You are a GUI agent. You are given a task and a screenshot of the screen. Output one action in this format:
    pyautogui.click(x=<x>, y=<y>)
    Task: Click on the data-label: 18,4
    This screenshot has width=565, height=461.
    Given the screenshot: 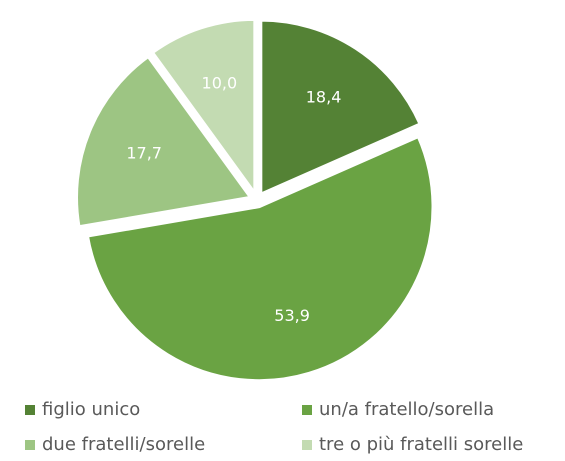 What is the action you would take?
    pyautogui.click(x=324, y=96)
    